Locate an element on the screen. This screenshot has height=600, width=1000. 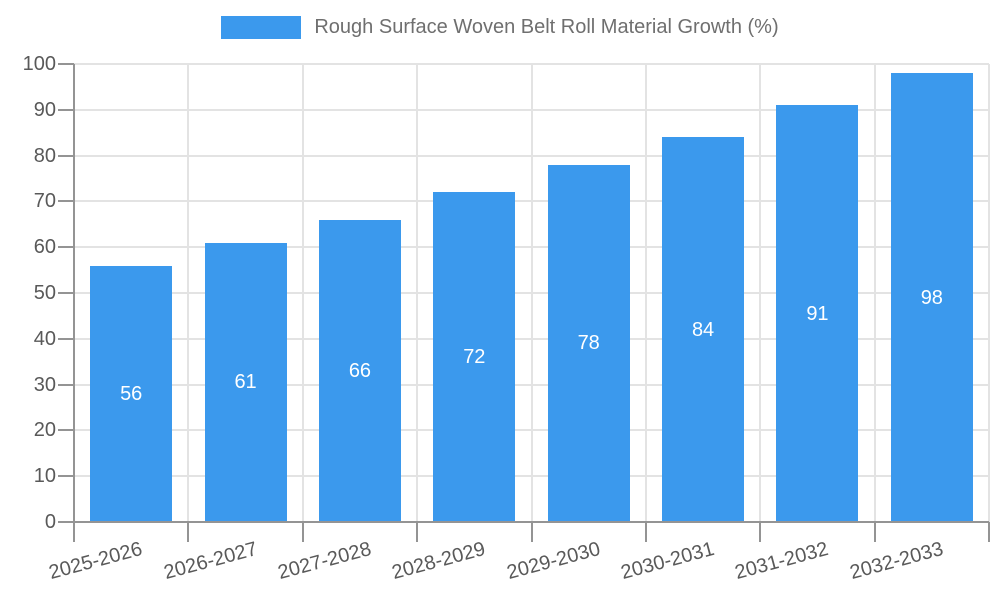
bar: 84 is located at coordinates (703, 329).